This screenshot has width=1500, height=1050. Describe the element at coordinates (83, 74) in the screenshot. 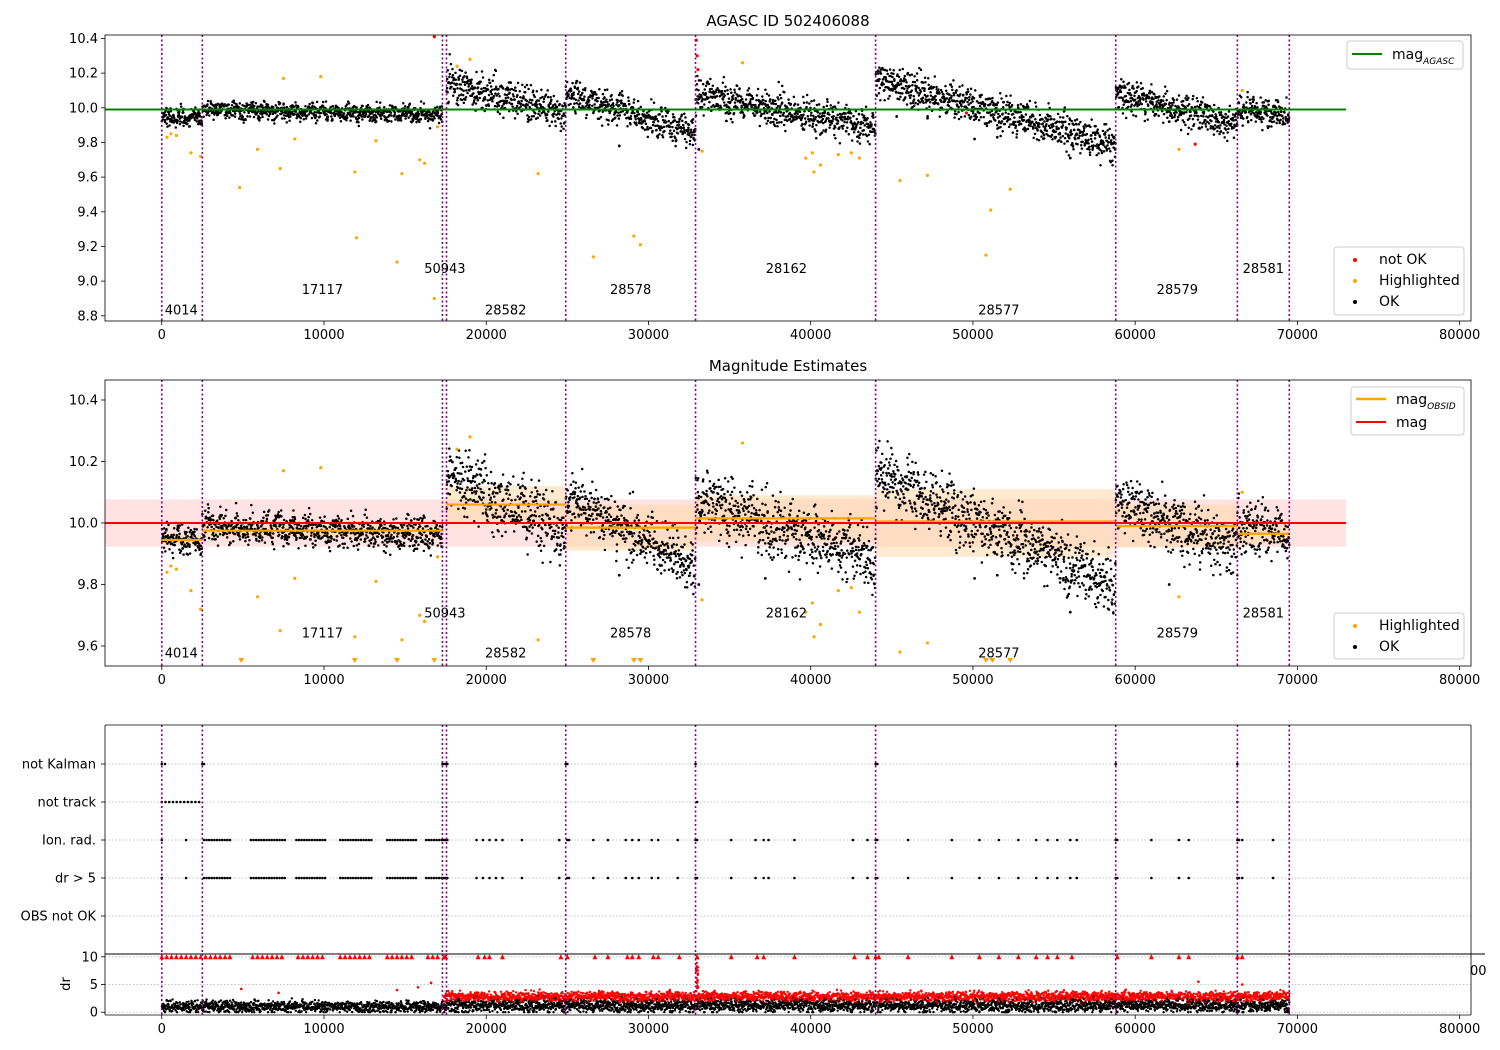

I see `y-tick-label: 10.2` at that location.